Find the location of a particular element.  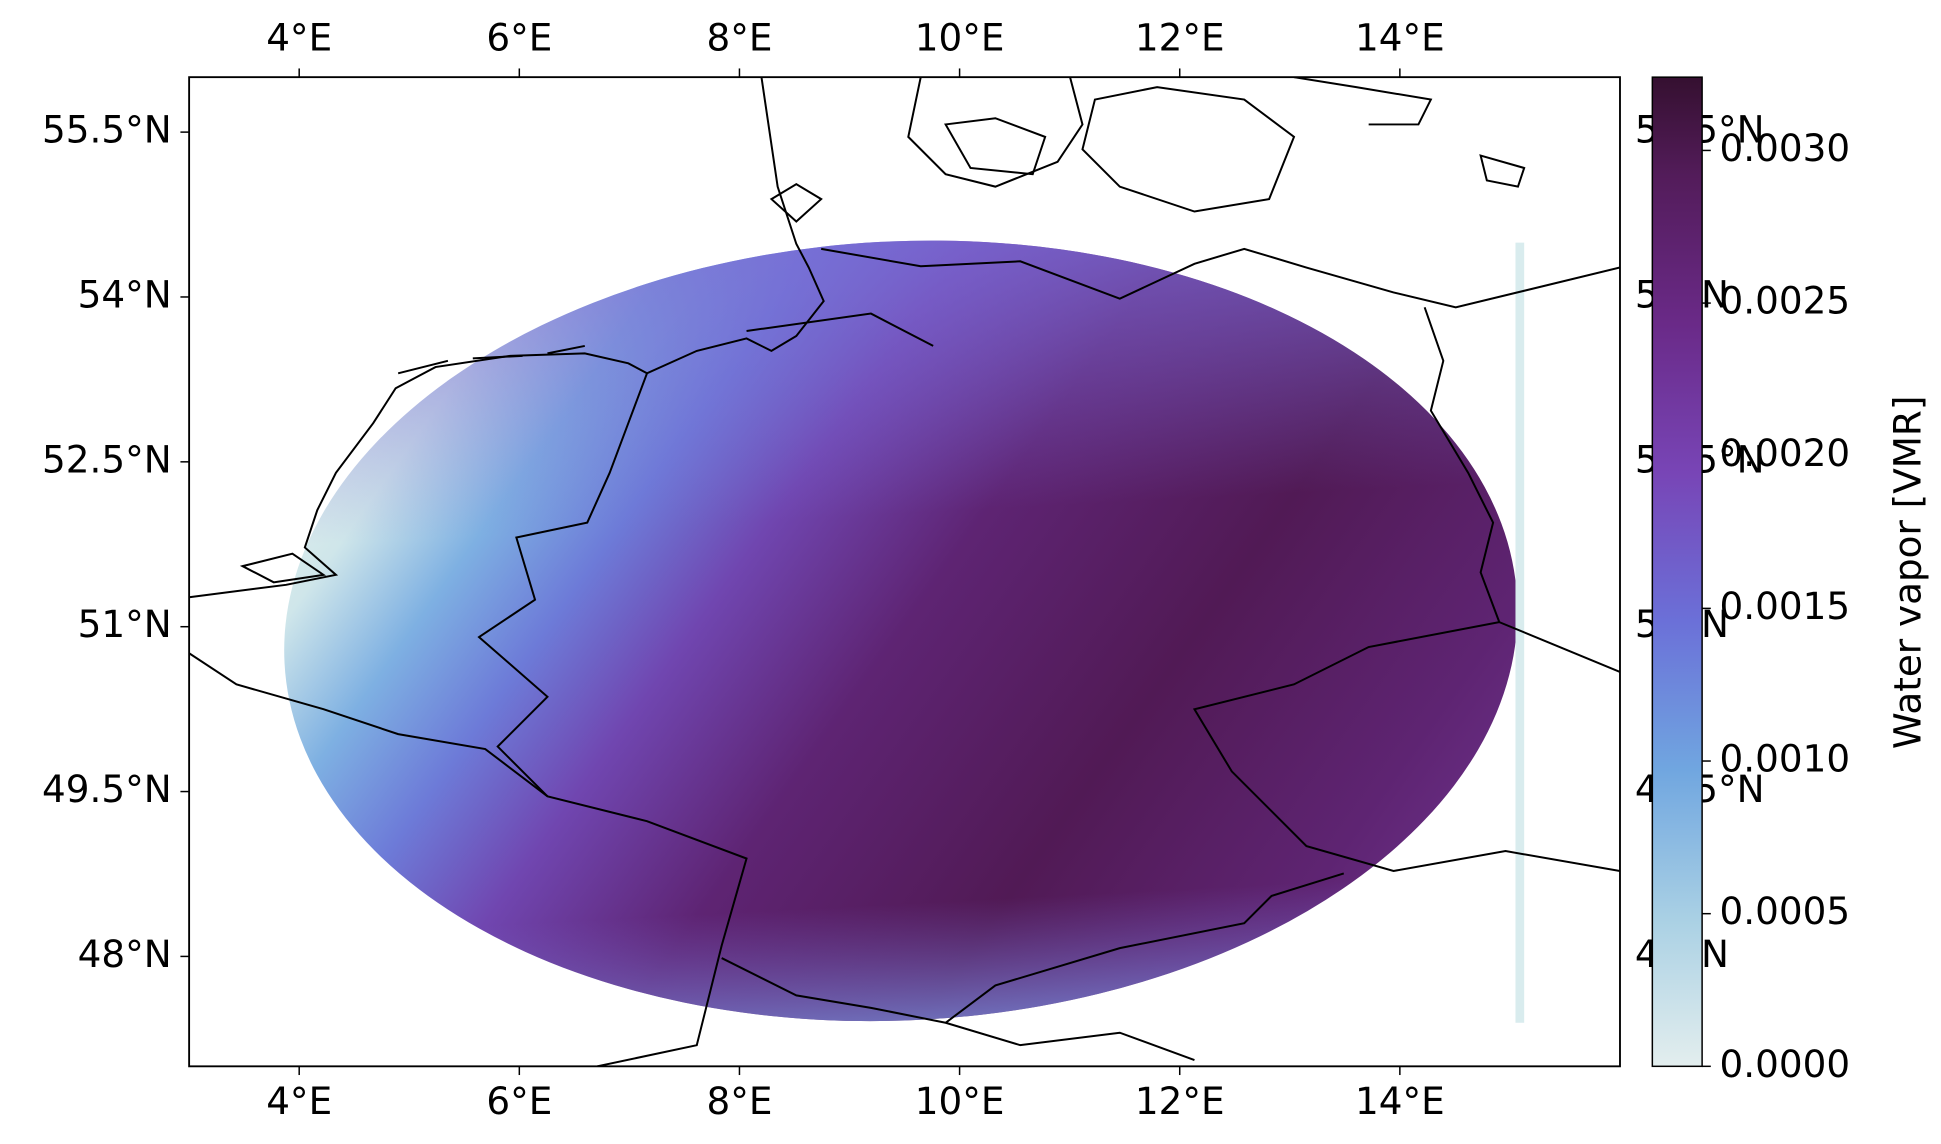

colorbar is located at coordinates (1677, 572).